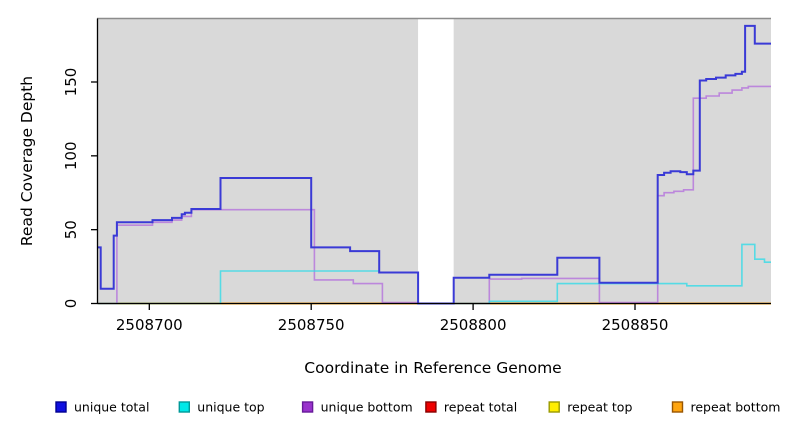  What do you see at coordinates (480, 407) in the screenshot?
I see `legend-label-repeat-total: repeat total` at bounding box center [480, 407].